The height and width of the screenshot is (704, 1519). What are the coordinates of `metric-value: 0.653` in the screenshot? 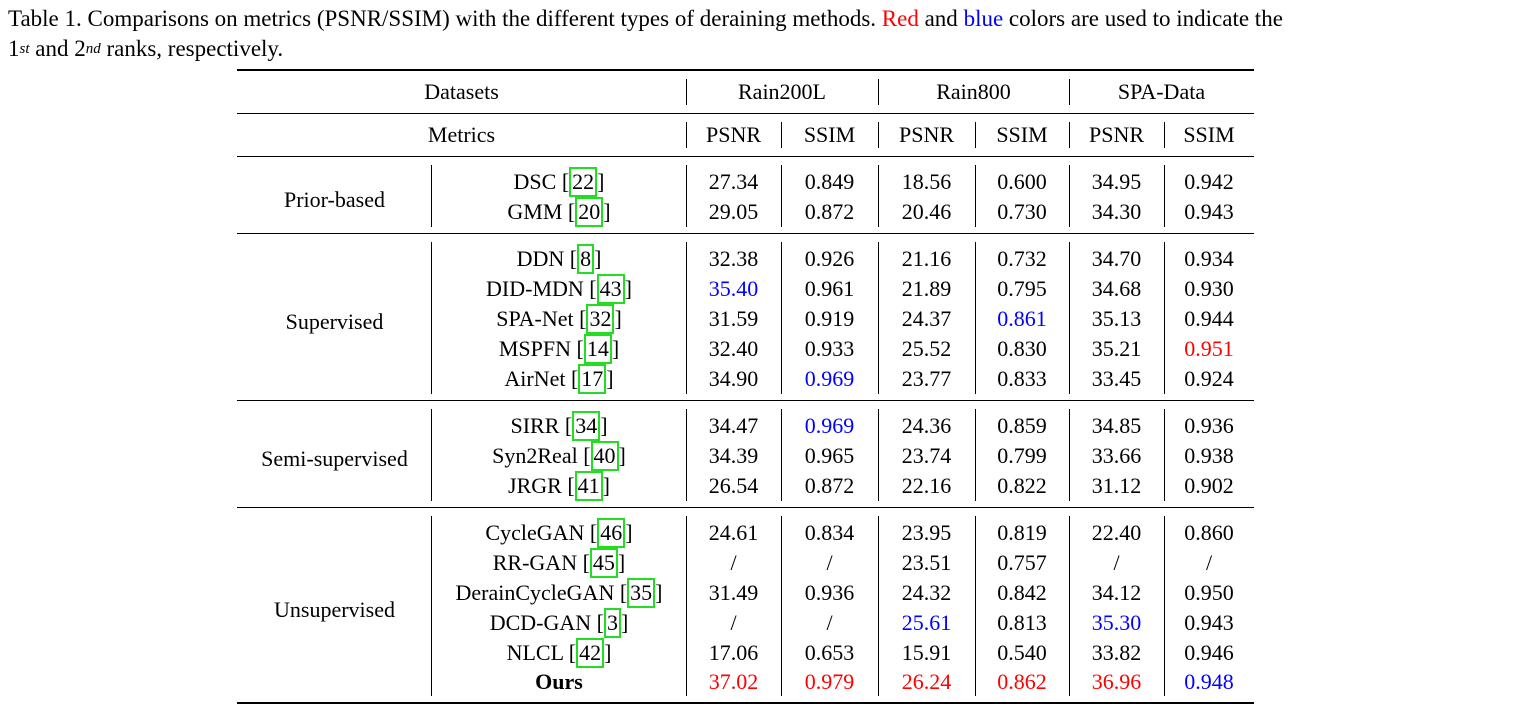 It's located at (829, 653).